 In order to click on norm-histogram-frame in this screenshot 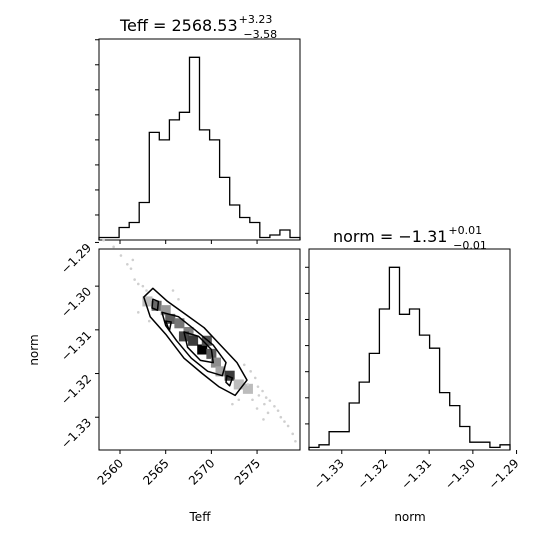, I will do `click(409, 349)`.